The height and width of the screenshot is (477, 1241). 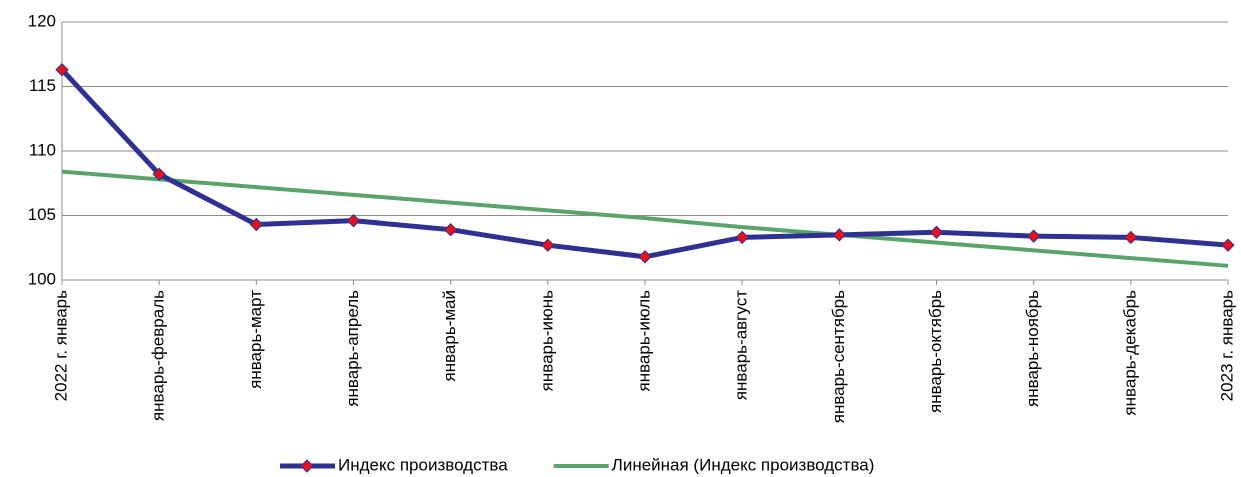 I want to click on x-tick-label: январь-март, so click(x=255, y=339).